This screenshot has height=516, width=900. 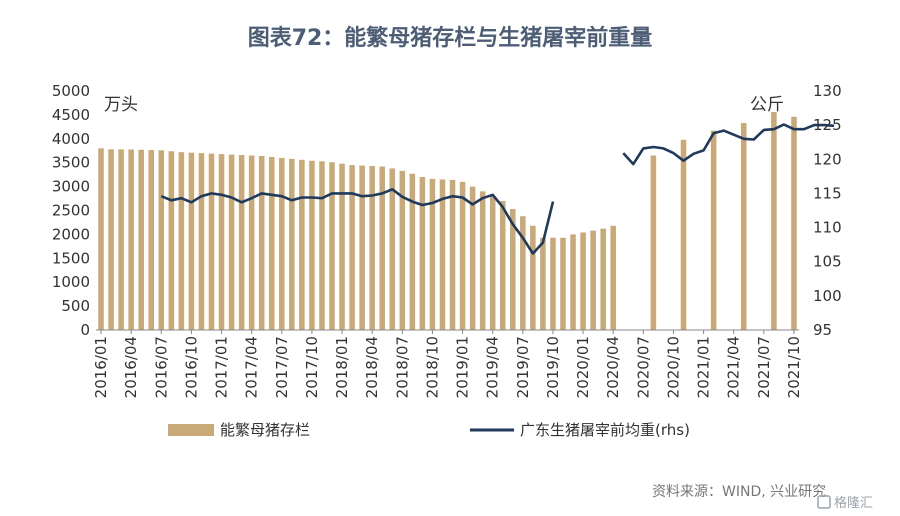 What do you see at coordinates (764, 367) in the screenshot?
I see `x-tick-label: 2021/07` at bounding box center [764, 367].